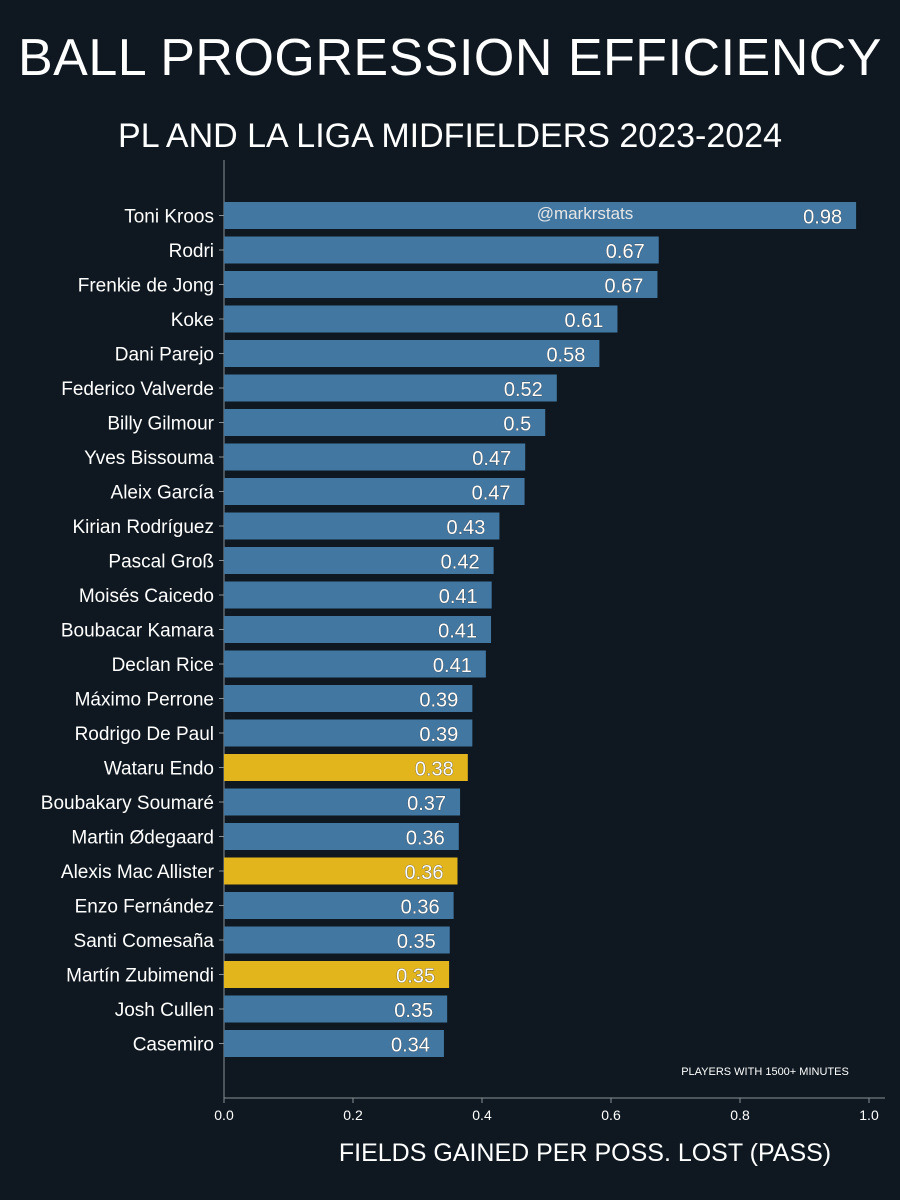 The width and height of the screenshot is (900, 1200). I want to click on x-tick-label: 0.2, so click(353, 1115).